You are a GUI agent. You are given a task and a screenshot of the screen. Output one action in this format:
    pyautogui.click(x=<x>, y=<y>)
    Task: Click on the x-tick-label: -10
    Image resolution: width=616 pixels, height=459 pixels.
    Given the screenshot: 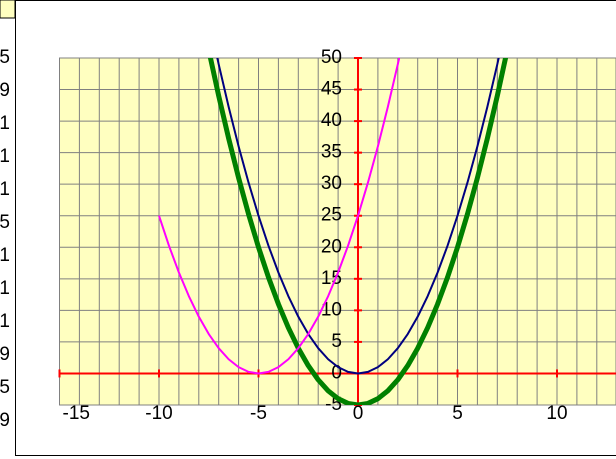 What is the action you would take?
    pyautogui.click(x=158, y=413)
    